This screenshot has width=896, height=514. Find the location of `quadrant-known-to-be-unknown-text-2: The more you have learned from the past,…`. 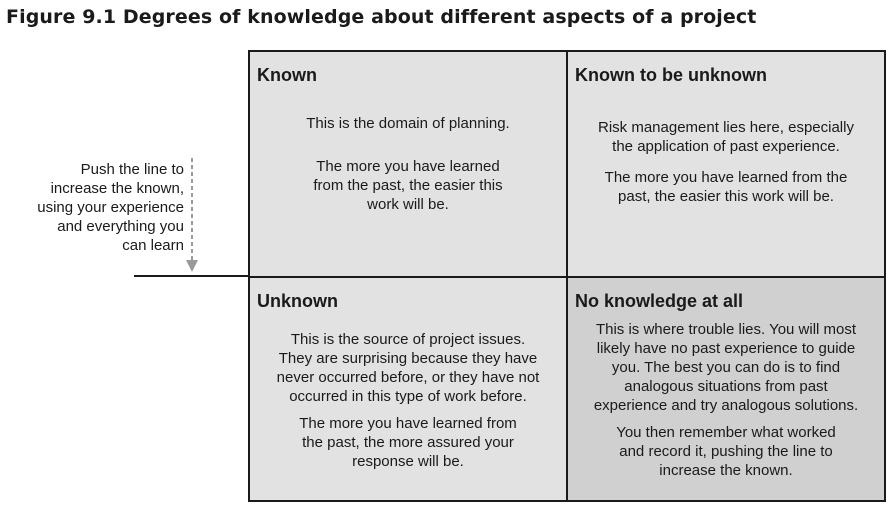

quadrant-known-to-be-unknown-text-2: The more you have learned from the past,… is located at coordinates (726, 187).